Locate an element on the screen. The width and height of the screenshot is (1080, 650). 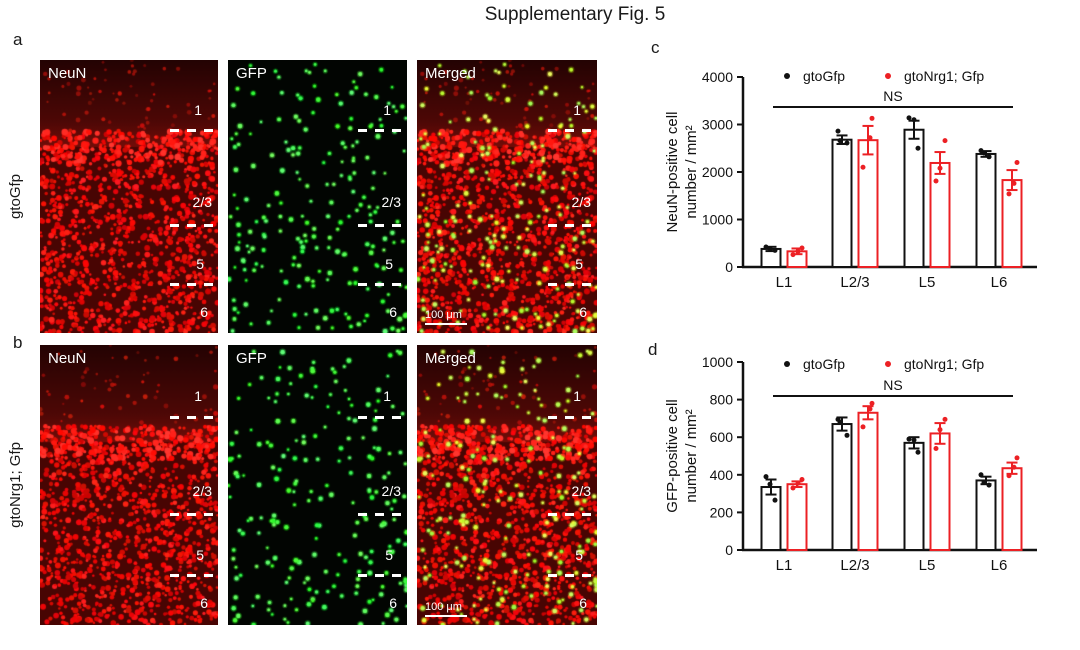
y-axis-title-line1: NeuN-positive cell is located at coordinates (672, 172).